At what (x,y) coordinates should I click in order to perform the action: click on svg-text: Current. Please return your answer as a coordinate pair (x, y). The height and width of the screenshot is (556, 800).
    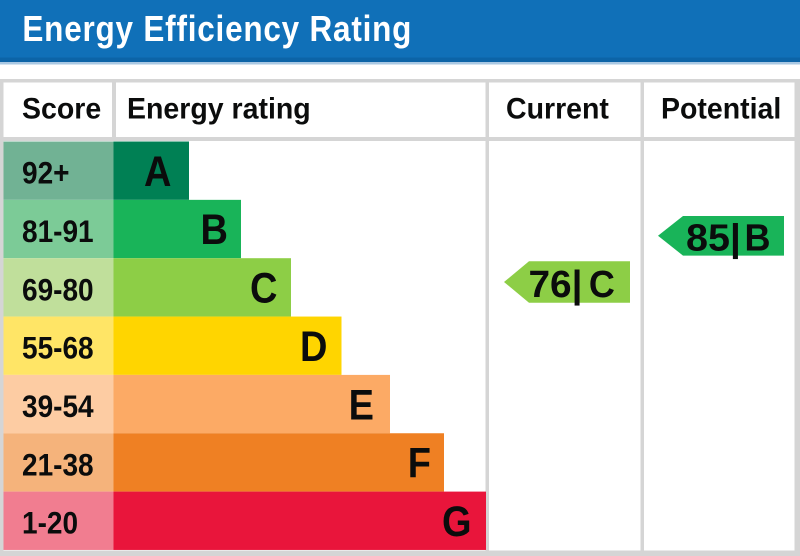
    Looking at the image, I should click on (557, 109).